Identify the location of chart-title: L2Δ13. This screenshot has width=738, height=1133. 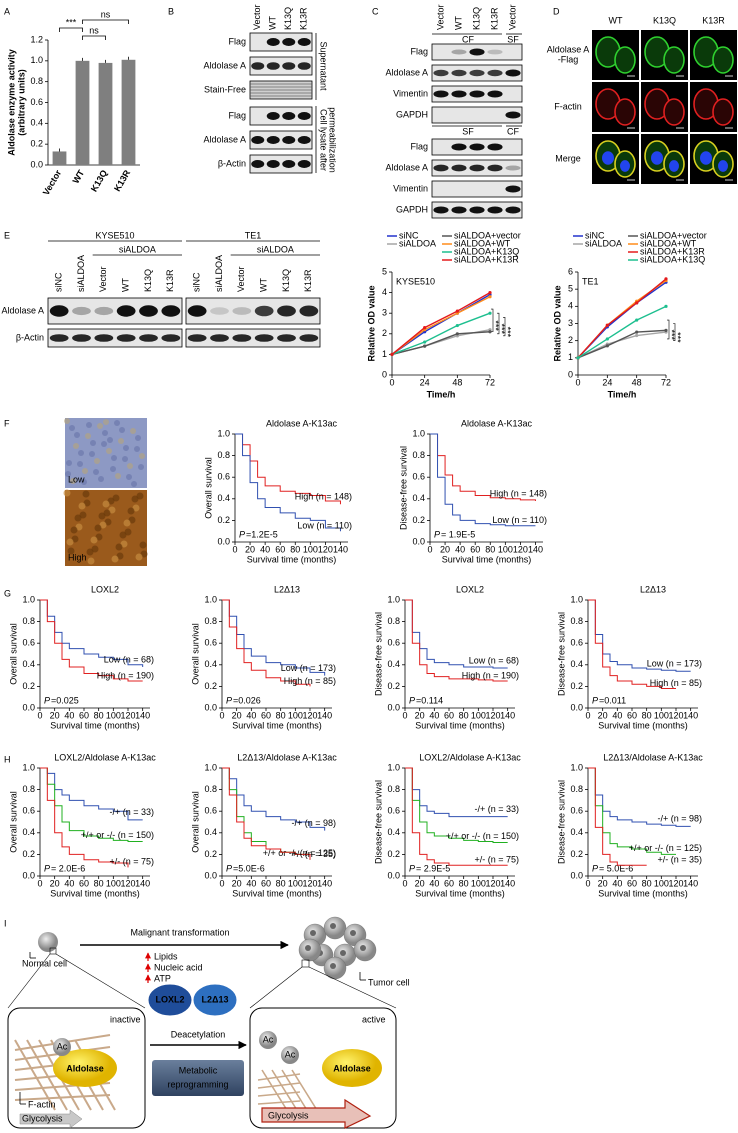
(653, 589).